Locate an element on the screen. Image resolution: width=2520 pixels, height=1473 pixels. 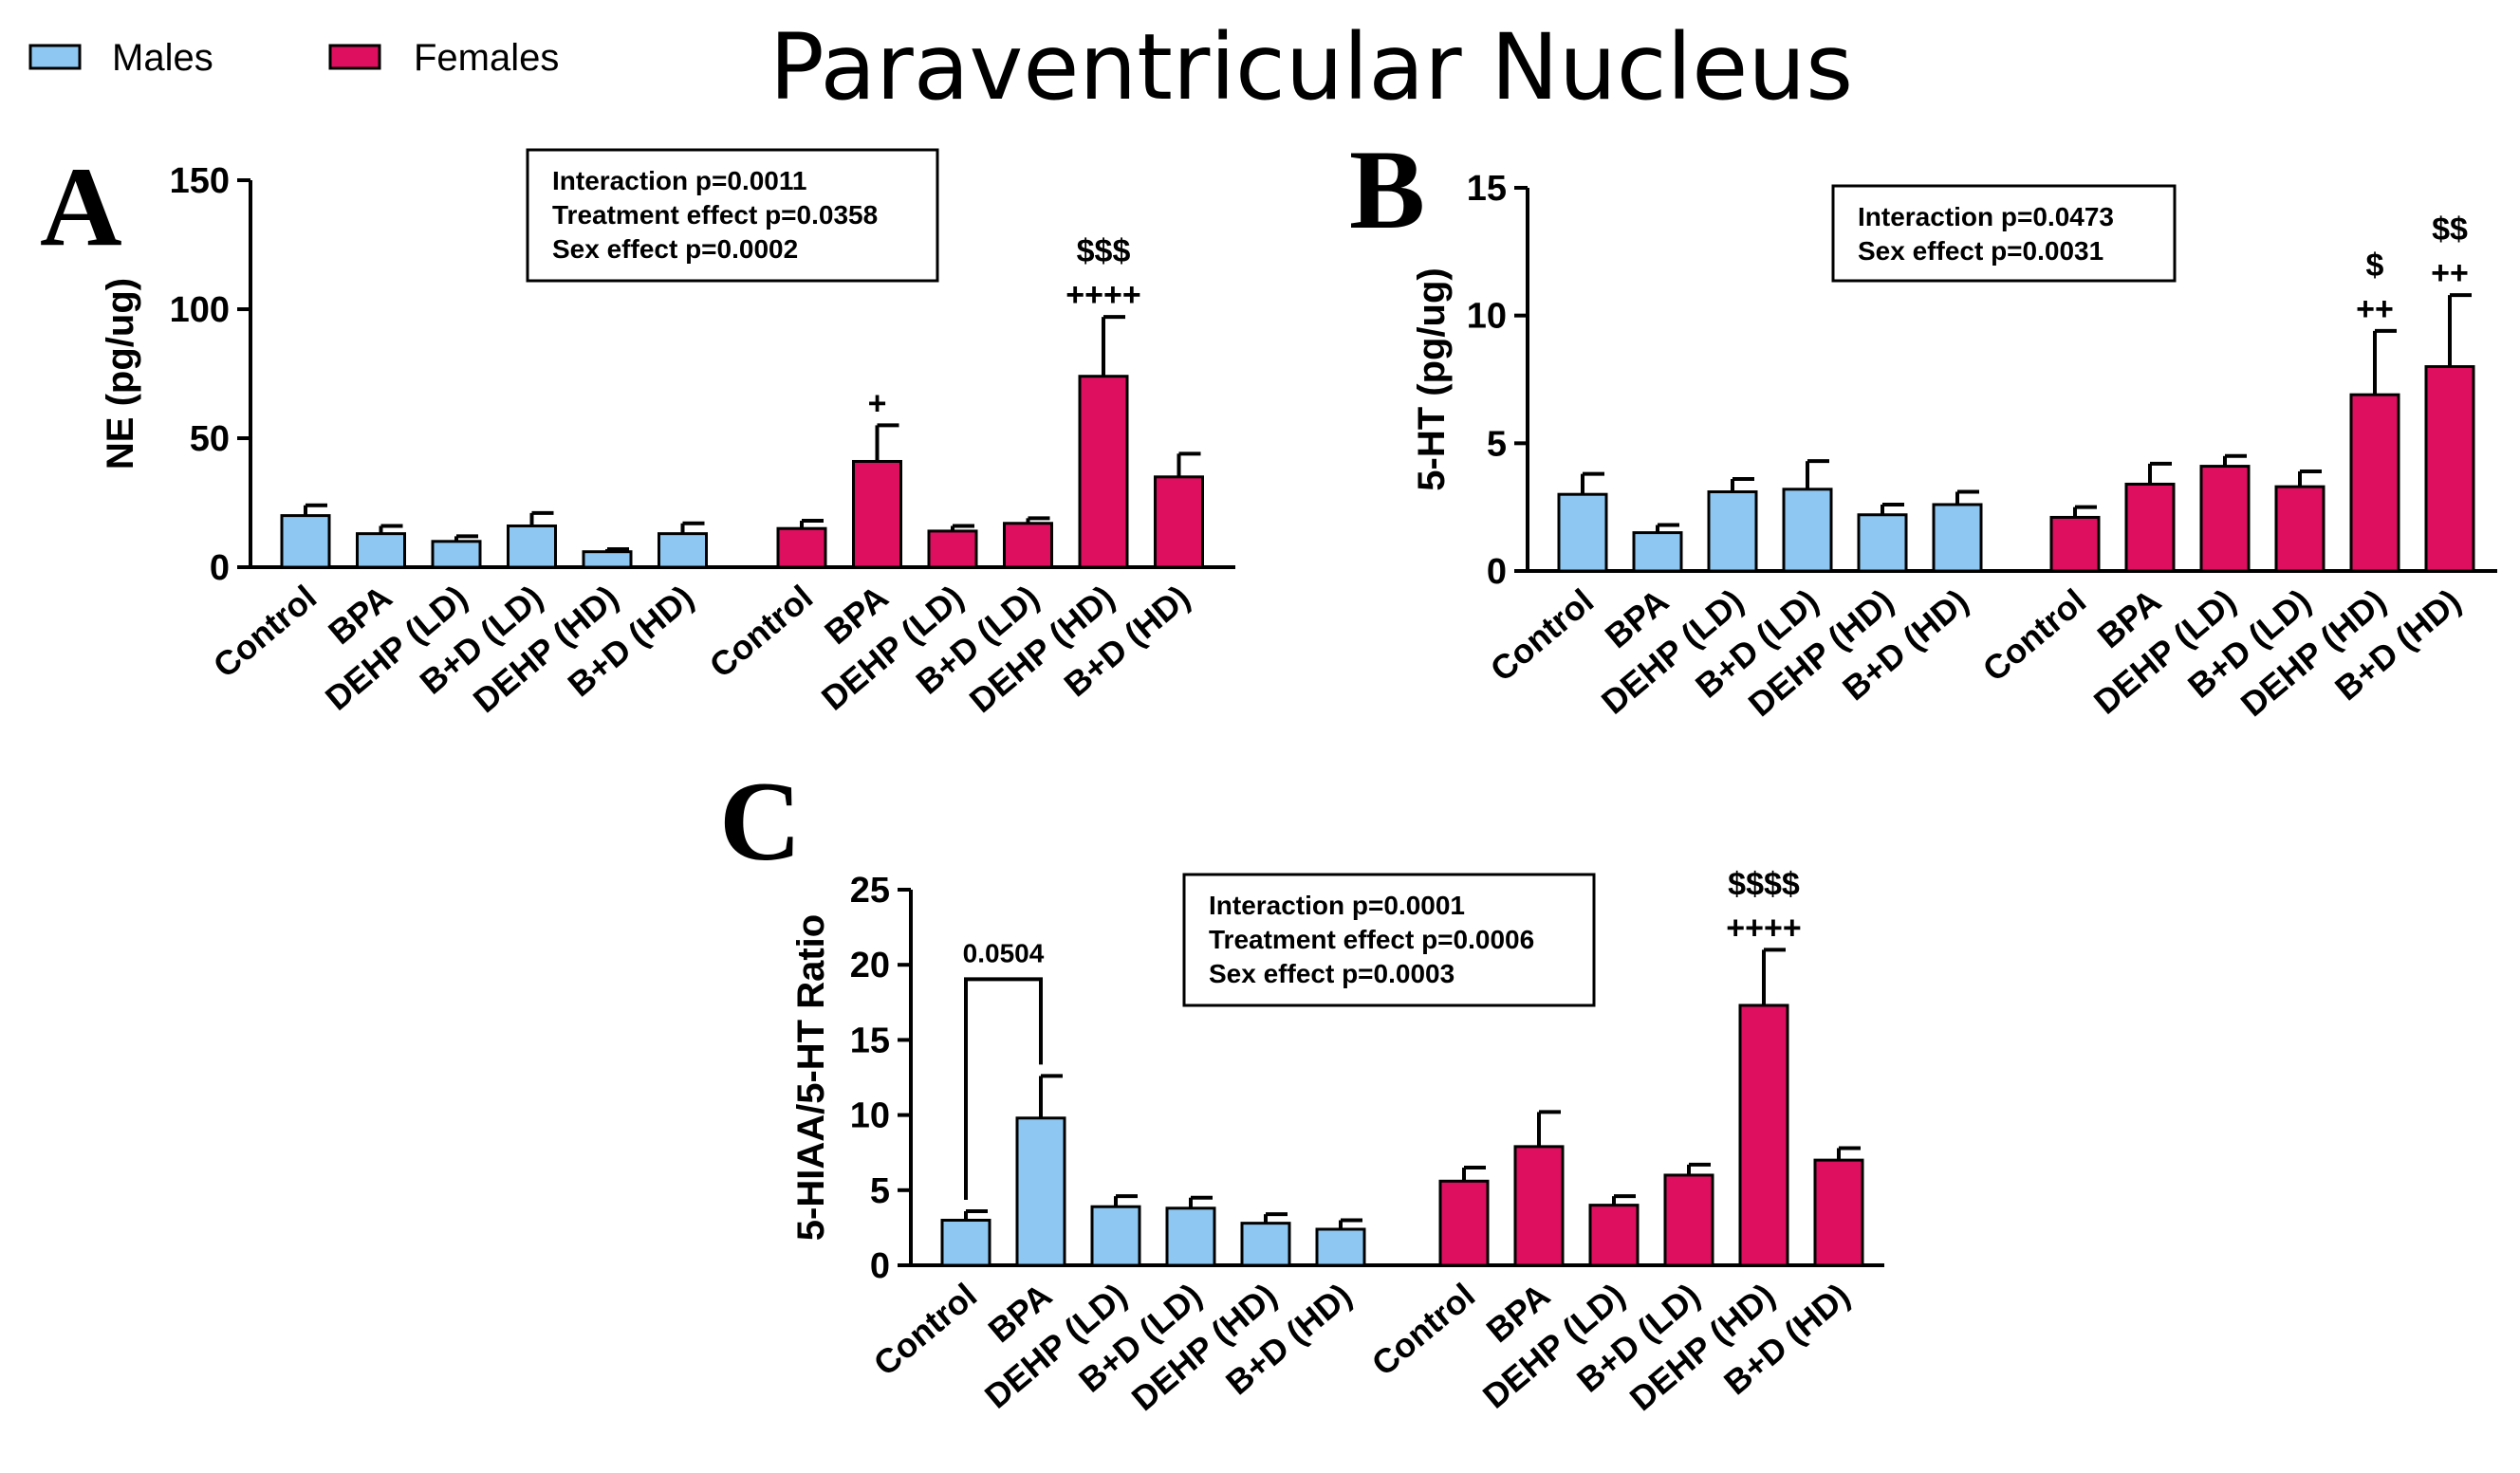
panel-letter-a: A is located at coordinates (81, 206).